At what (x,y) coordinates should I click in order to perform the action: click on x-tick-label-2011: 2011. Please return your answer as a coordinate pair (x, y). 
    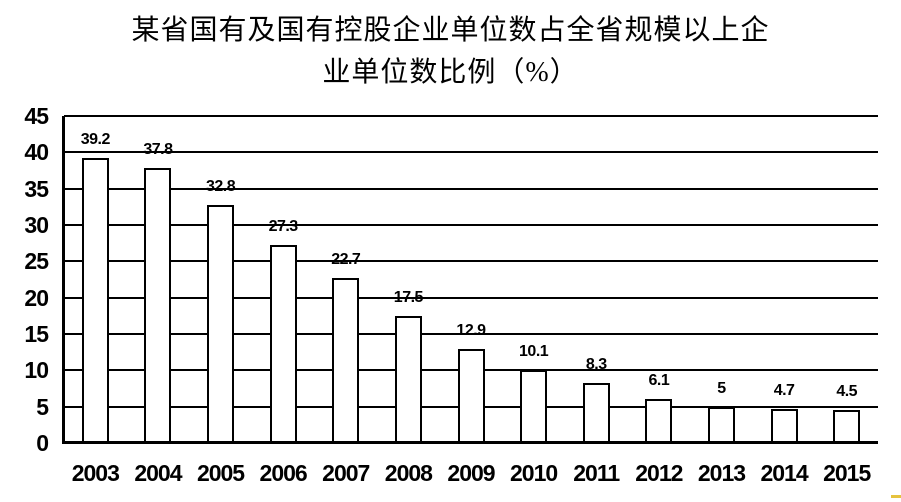
    Looking at the image, I should click on (596, 473).